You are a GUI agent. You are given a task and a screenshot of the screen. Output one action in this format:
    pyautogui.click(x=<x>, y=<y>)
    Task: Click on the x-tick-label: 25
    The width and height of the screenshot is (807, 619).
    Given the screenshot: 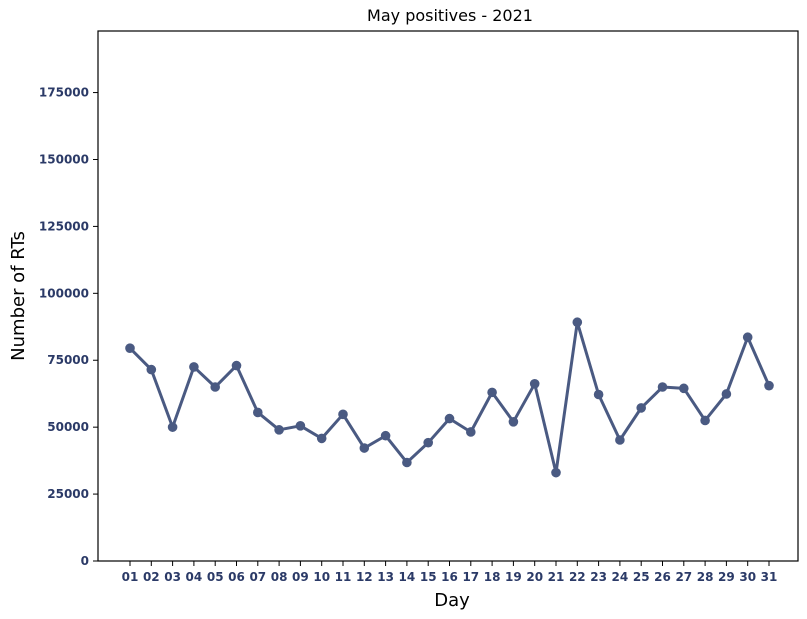 What is the action you would take?
    pyautogui.click(x=641, y=577)
    